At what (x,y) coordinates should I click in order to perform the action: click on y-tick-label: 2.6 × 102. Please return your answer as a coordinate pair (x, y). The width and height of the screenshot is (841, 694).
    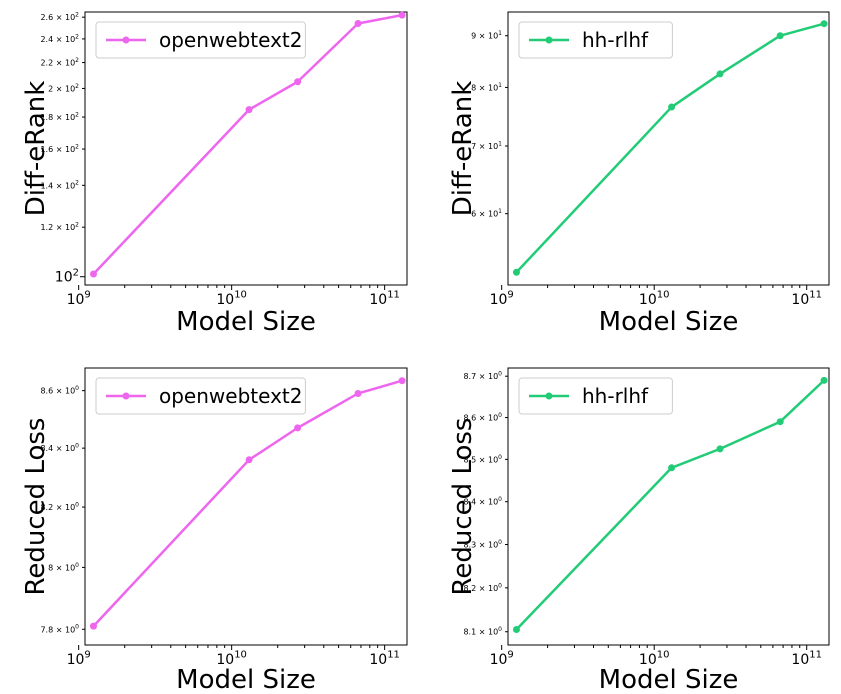
    Looking at the image, I should click on (59, 17).